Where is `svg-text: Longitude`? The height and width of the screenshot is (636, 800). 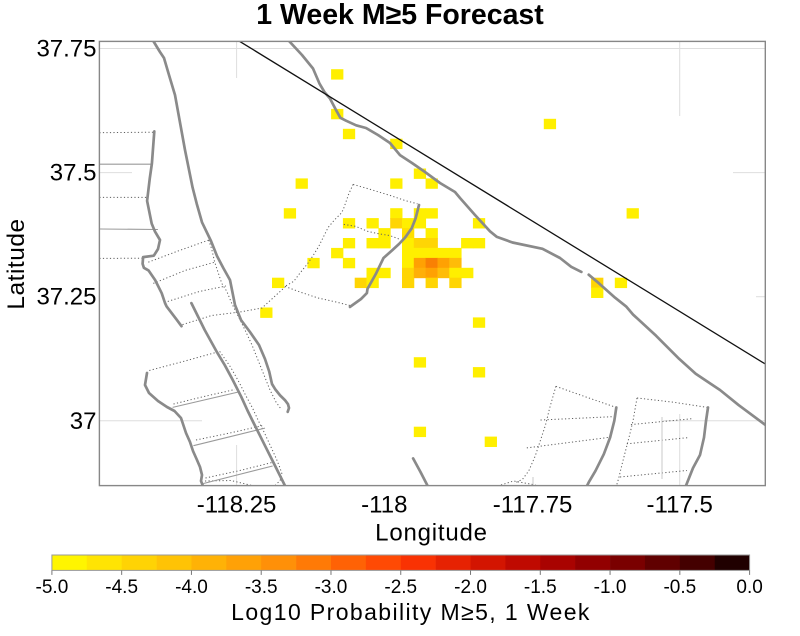
svg-text: Longitude is located at coordinates (431, 533).